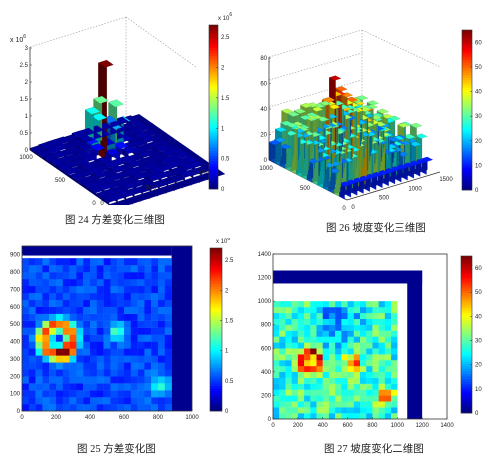  What do you see at coordinates (27, 49) in the screenshot?
I see `fig24-z-tick: 3` at bounding box center [27, 49].